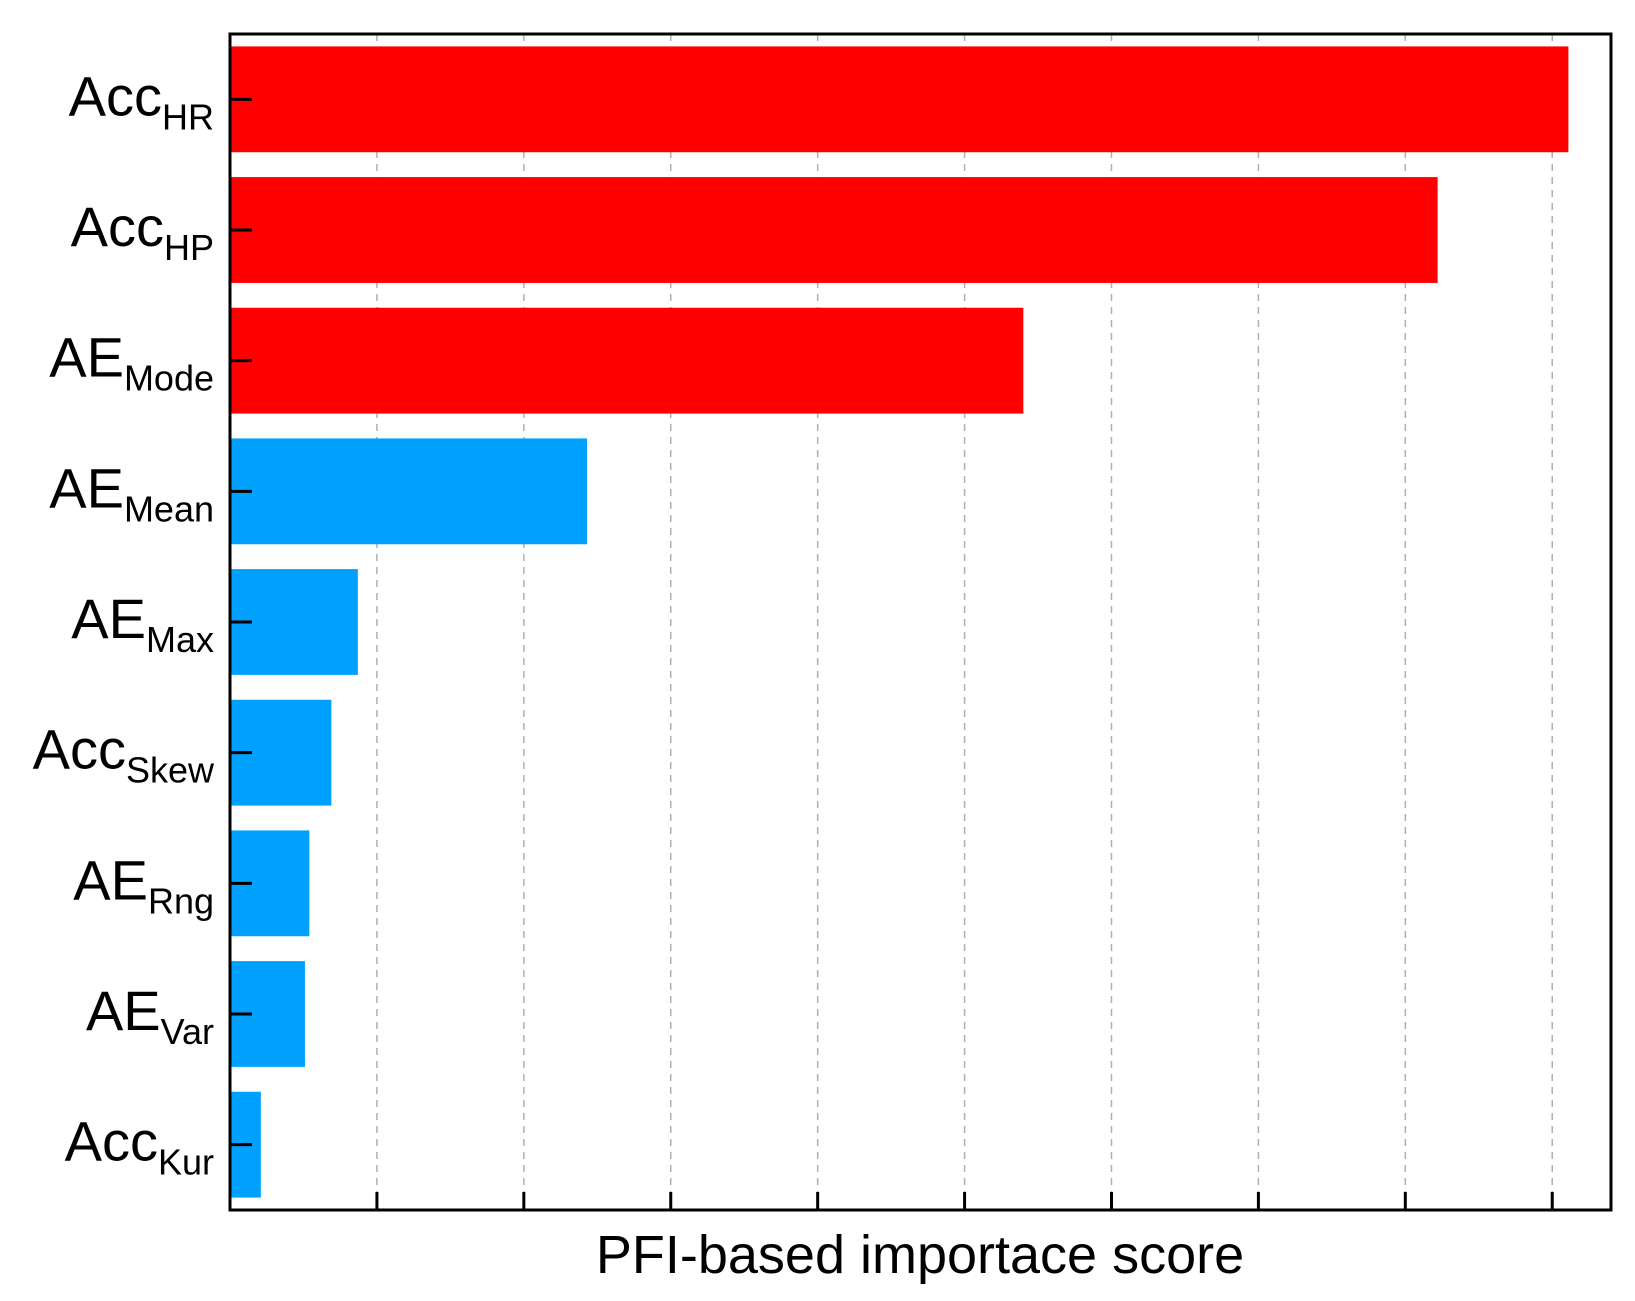 This screenshot has height=1301, width=1635. What do you see at coordinates (181, 900) in the screenshot?
I see `y-tick-label-subscript: Rng` at bounding box center [181, 900].